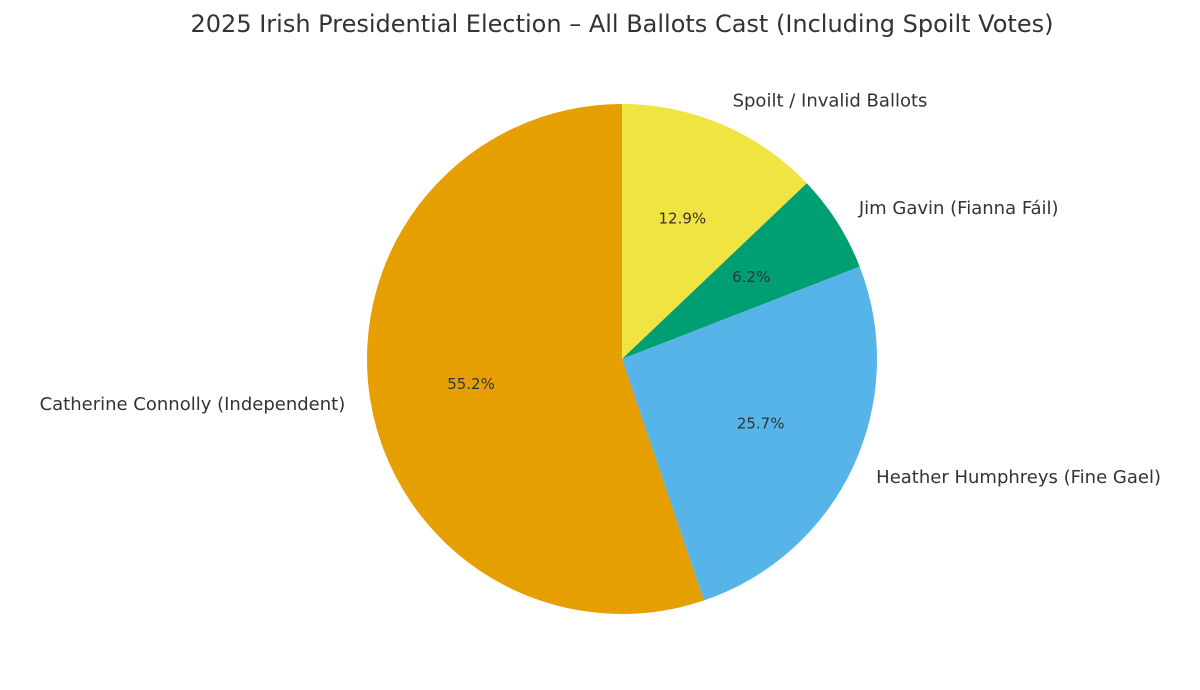  I want to click on slice-percent-label: 6.2%, so click(751, 277).